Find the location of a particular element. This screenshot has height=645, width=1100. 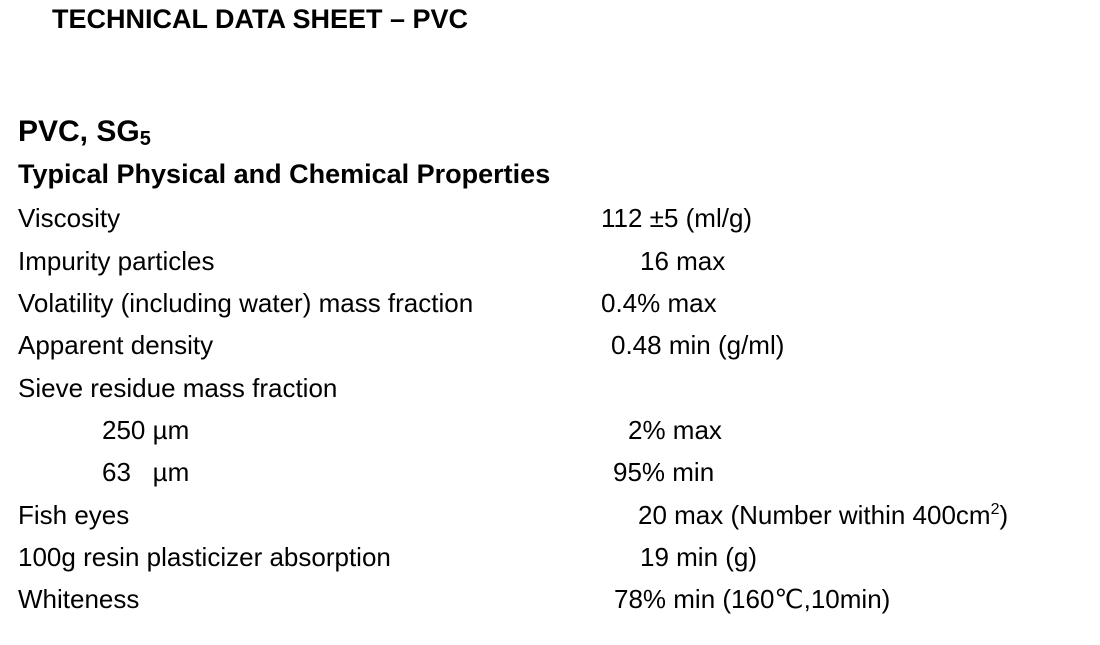

property-value: 0.4% max is located at coordinates (659, 303).